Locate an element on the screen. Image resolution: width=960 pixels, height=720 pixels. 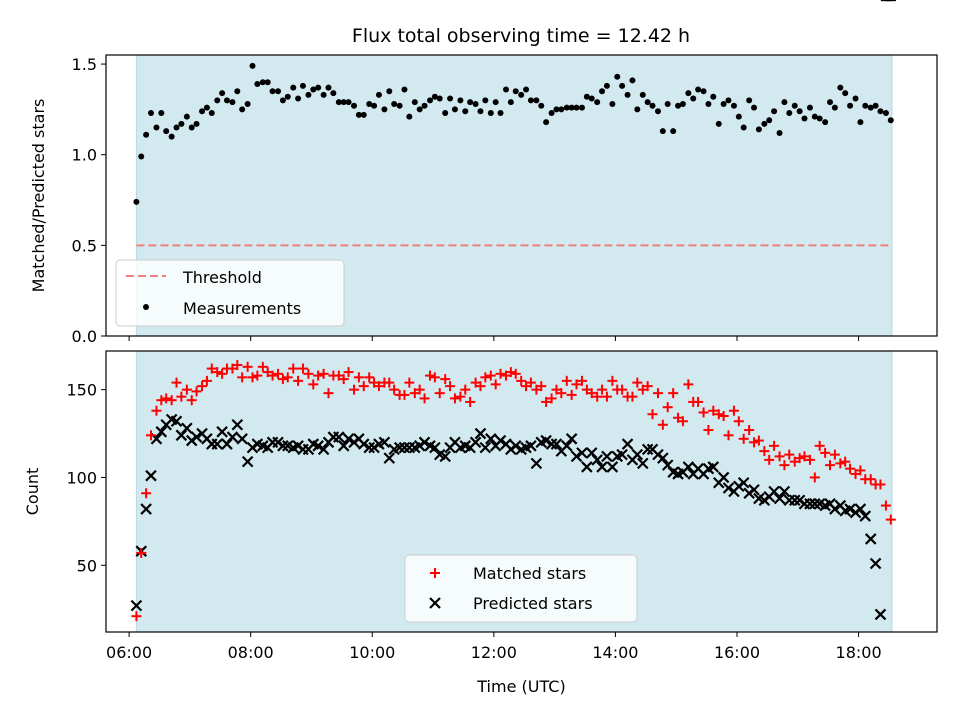
x-axis-ticks: 06:00 08:00 10:00 12:00 14:00 16:00 18:00 is located at coordinates (494, 647).